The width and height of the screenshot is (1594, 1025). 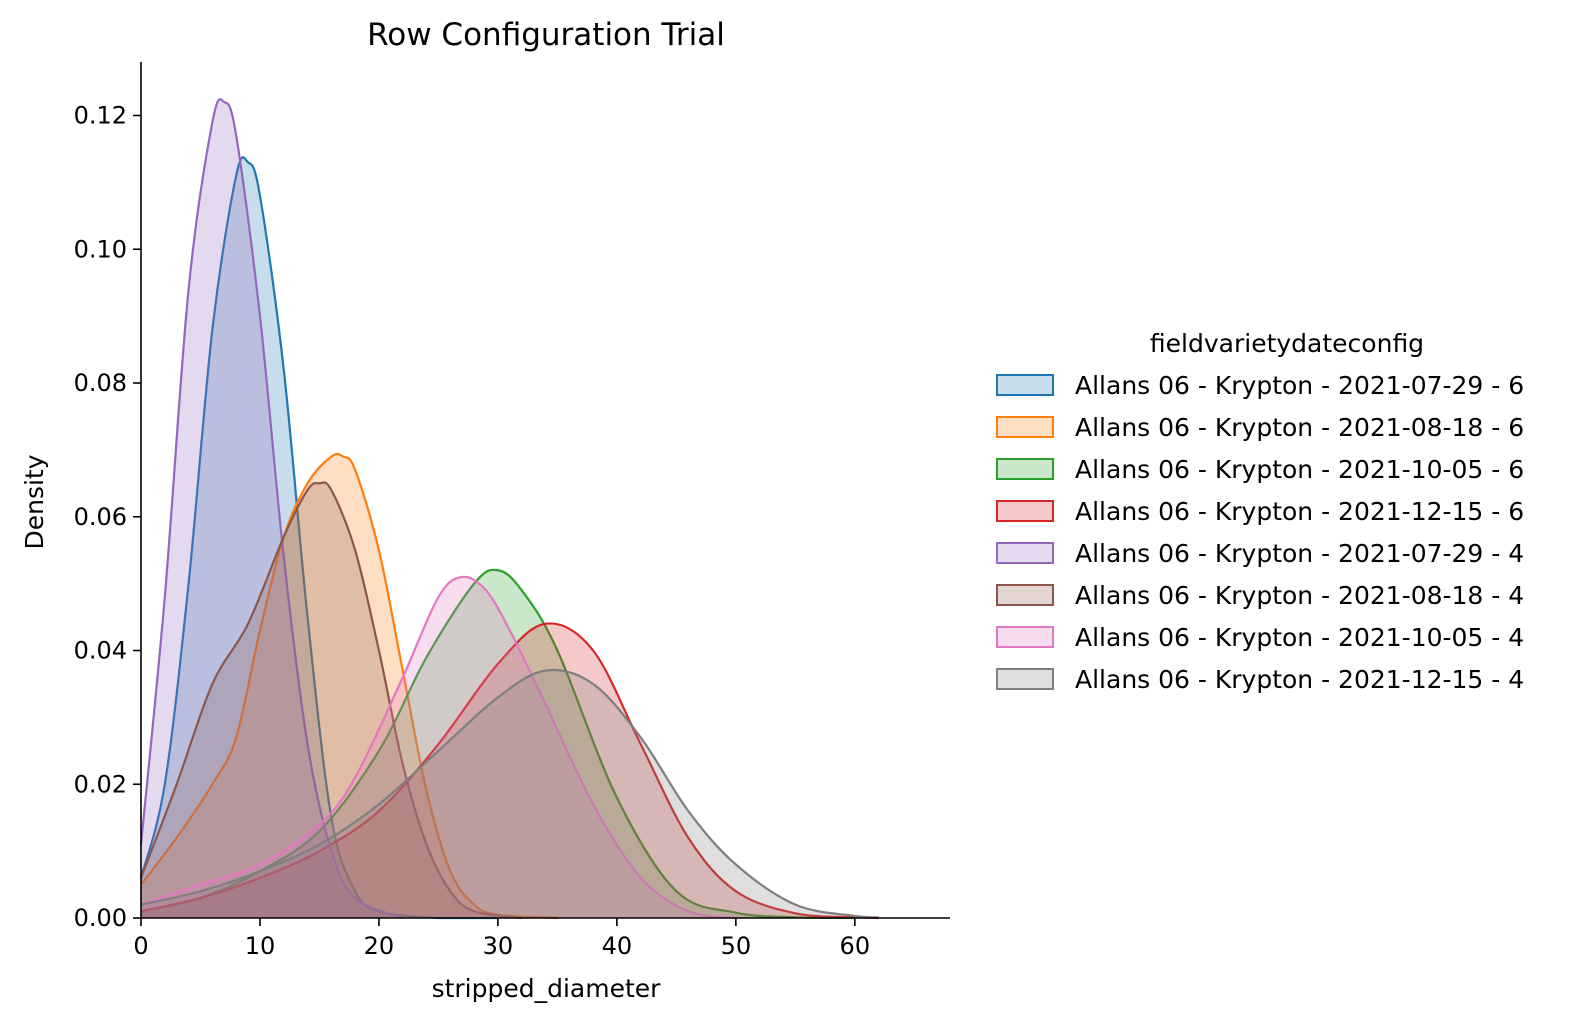 What do you see at coordinates (100, 918) in the screenshot?
I see `y-tick-label: 0.00` at bounding box center [100, 918].